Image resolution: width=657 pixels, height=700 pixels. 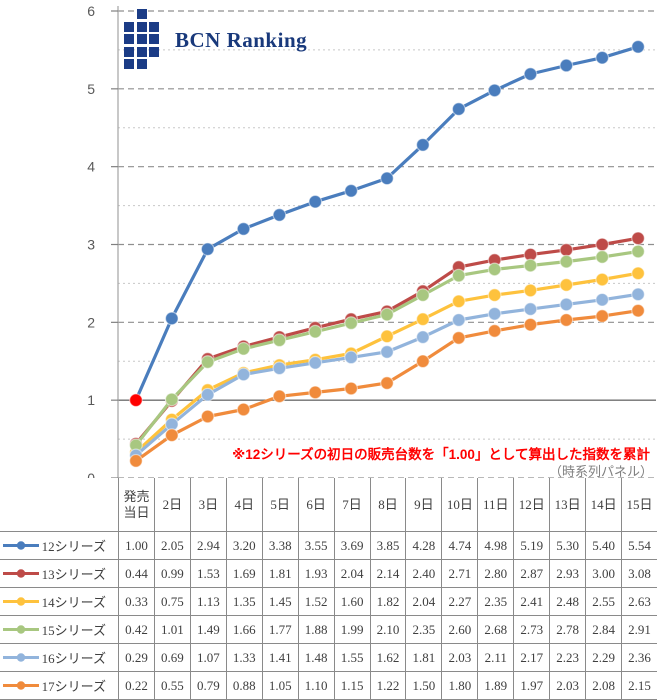 I want to click on table-value-cell: 1.89, so click(x=495, y=686).